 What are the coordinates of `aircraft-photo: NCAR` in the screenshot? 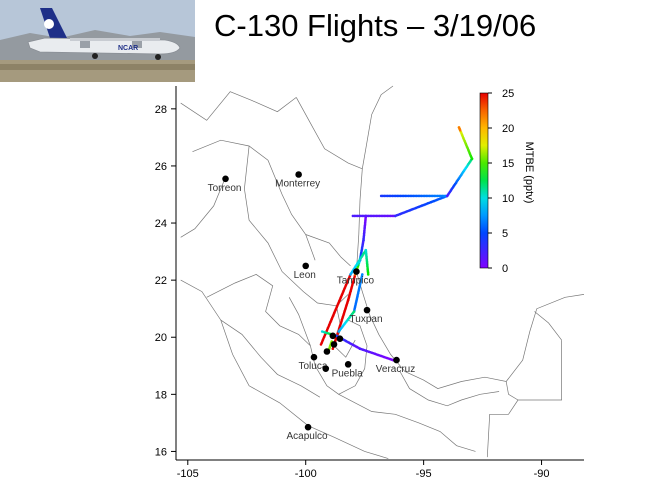 It's located at (97, 41).